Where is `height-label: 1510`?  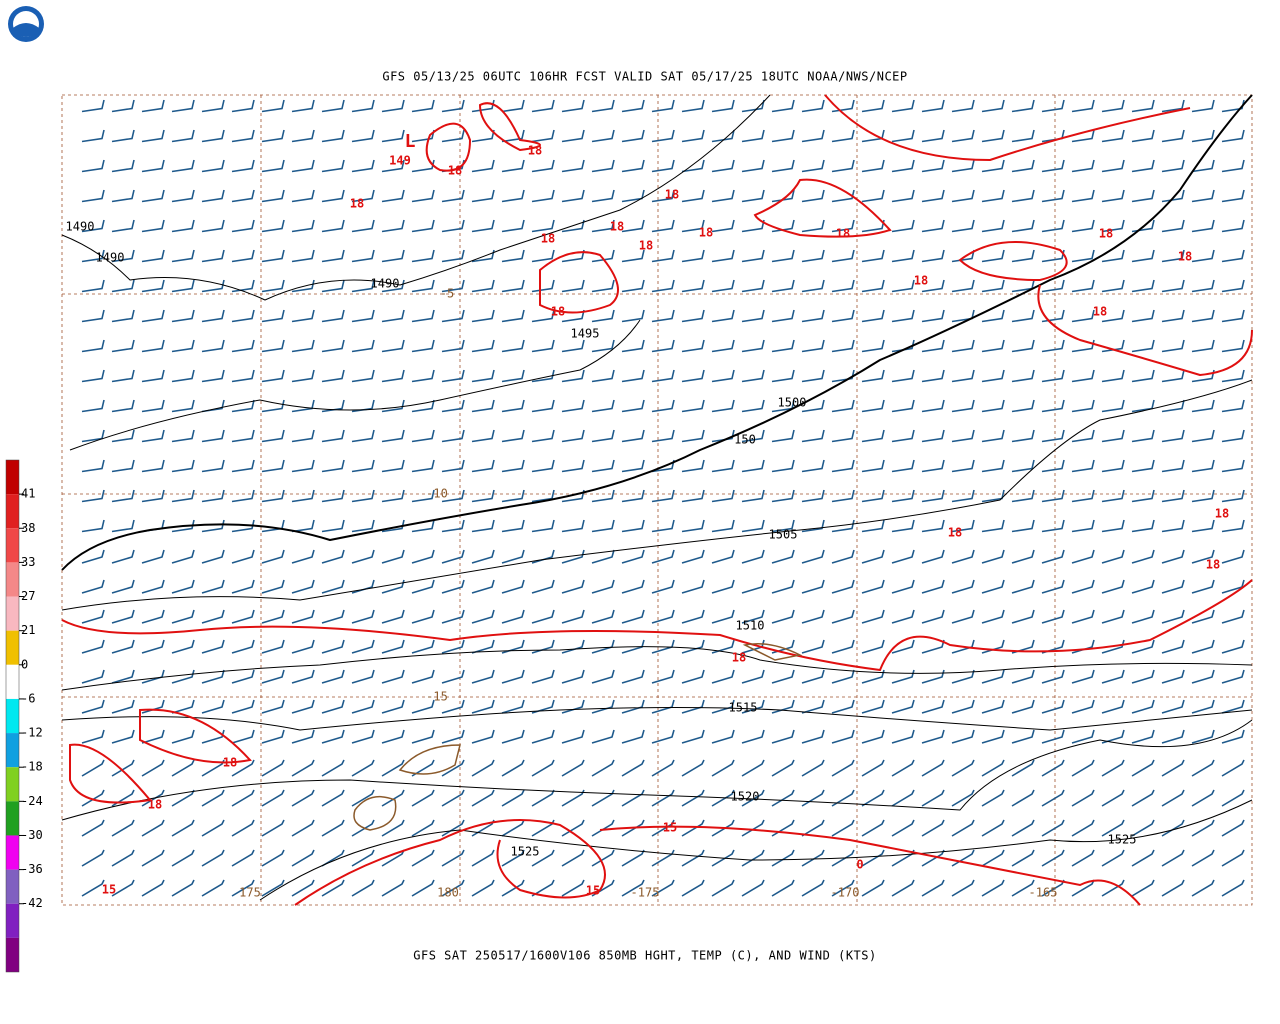 height-label: 1510 is located at coordinates (750, 626).